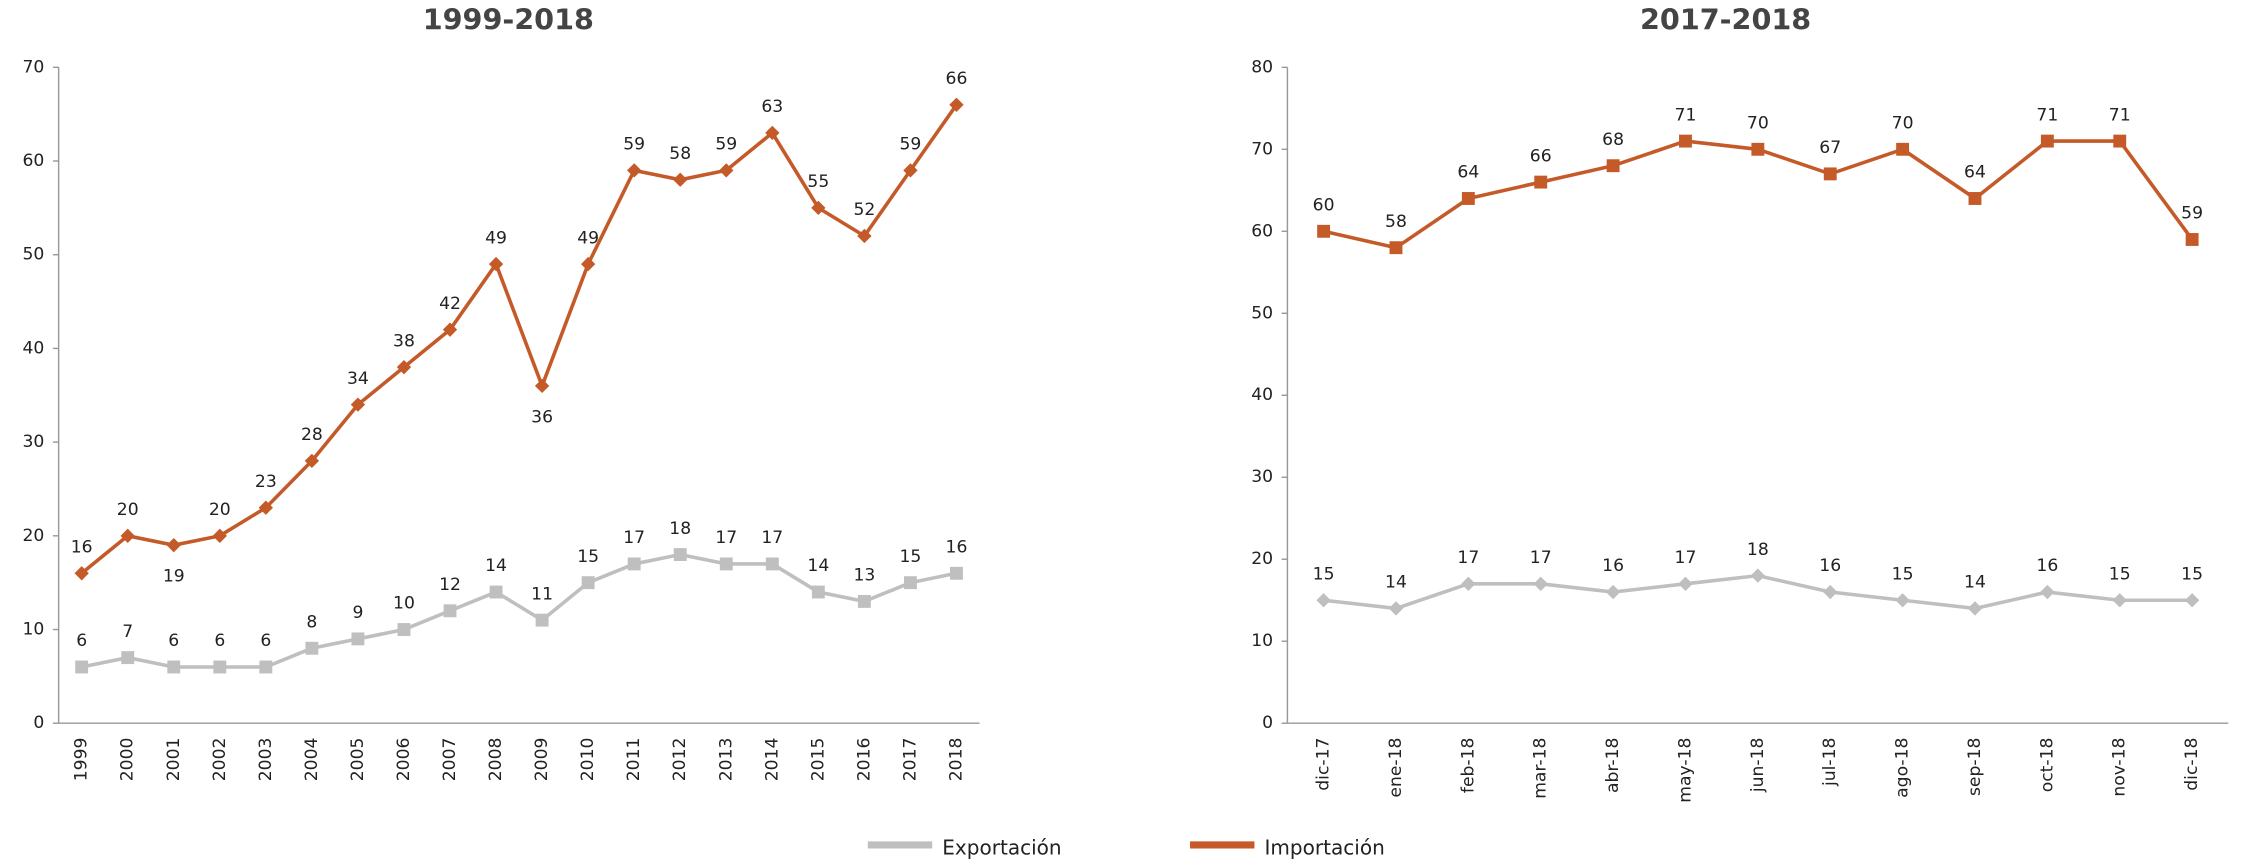 The width and height of the screenshot is (2244, 865). Describe the element at coordinates (357, 613) in the screenshot. I see `data-label: 9` at that location.